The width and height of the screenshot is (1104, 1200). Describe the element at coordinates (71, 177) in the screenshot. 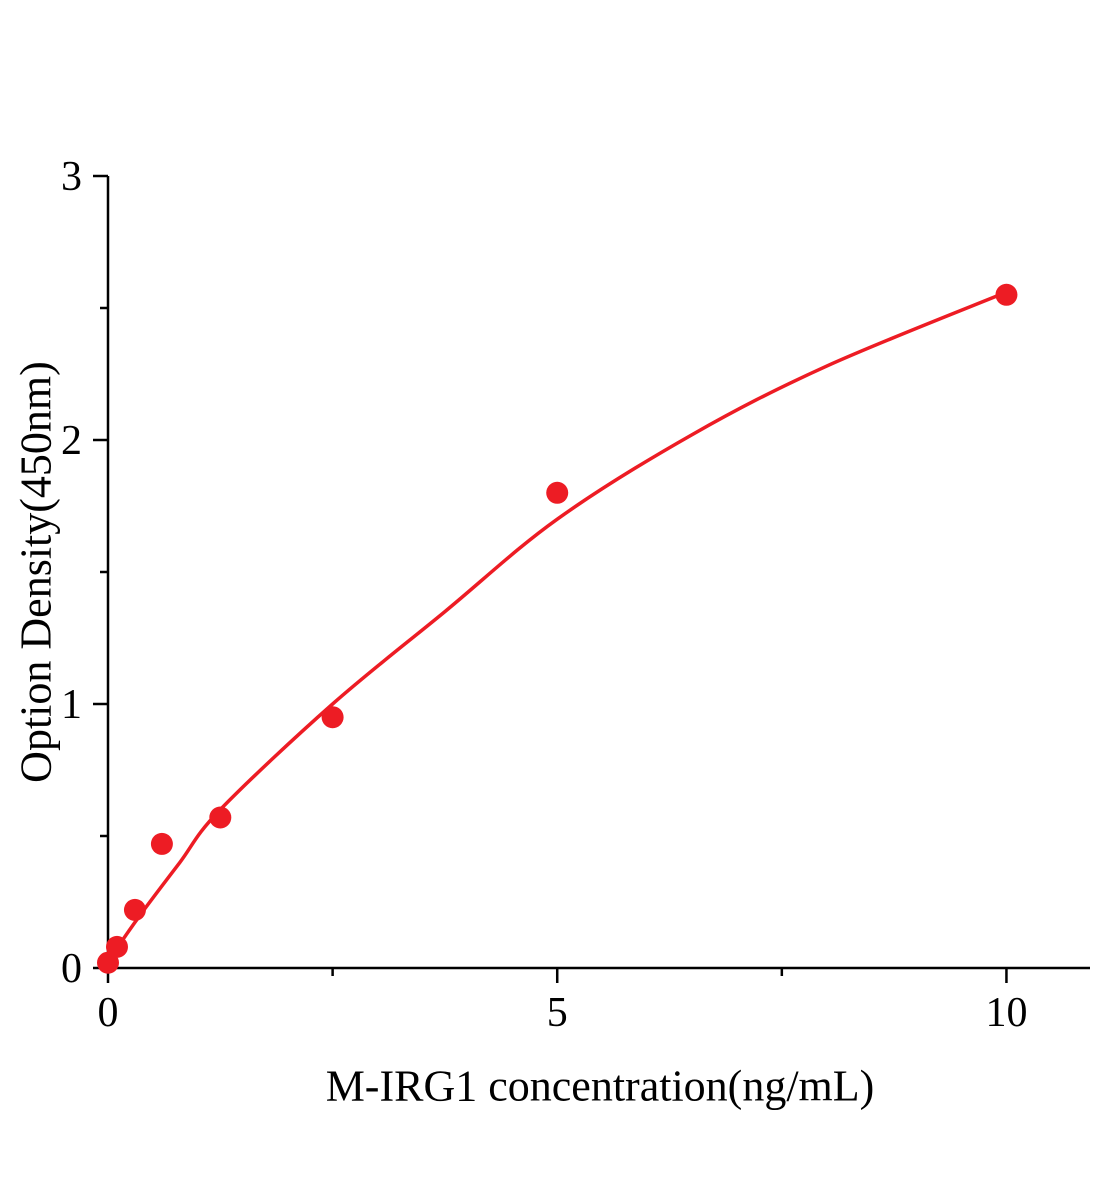

I see `y-tick-label: 3` at that location.